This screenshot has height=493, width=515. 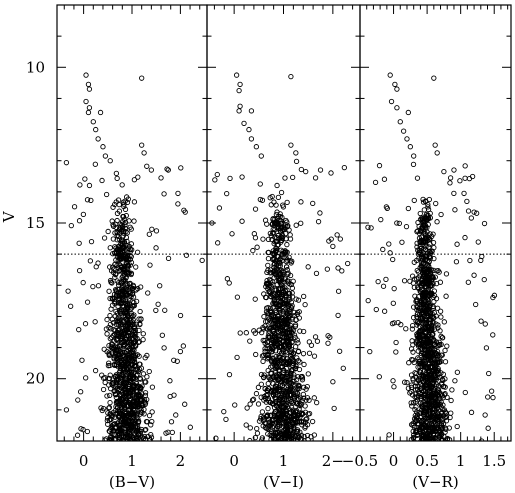 What do you see at coordinates (35, 223) in the screenshot?
I see `y-tick-label: 15` at bounding box center [35, 223].